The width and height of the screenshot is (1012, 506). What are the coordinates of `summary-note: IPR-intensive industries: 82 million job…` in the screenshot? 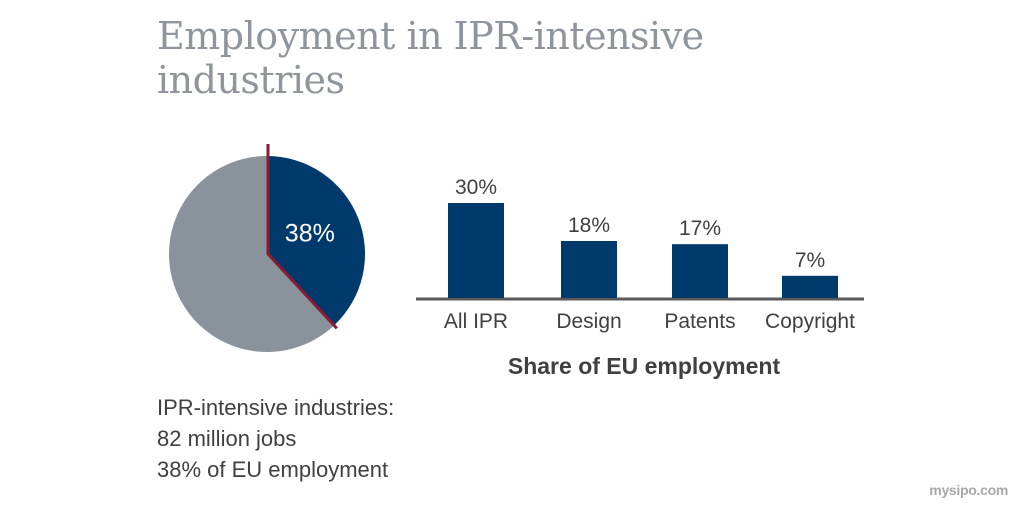 It's located at (275, 438).